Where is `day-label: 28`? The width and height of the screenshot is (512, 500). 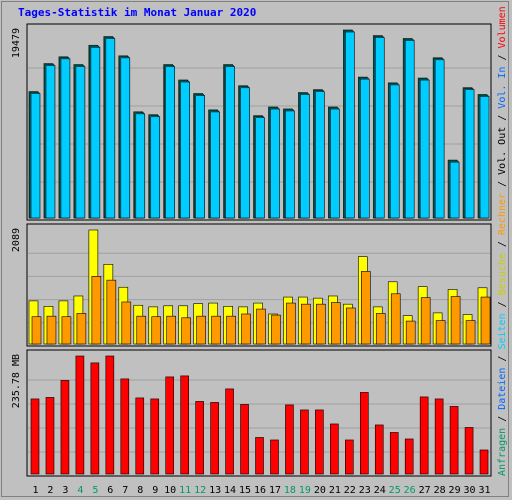
day-label: 28 is located at coordinates (440, 490).